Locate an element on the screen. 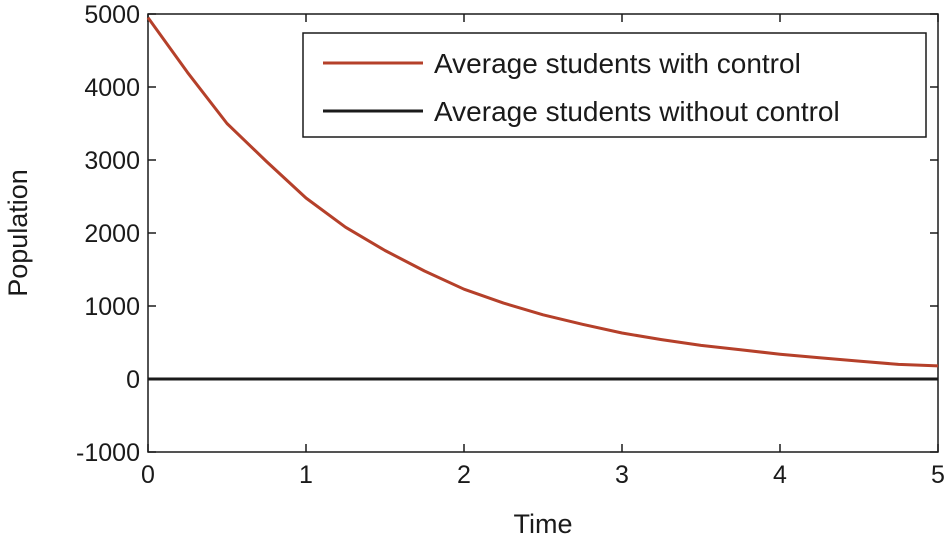 The image size is (950, 543). legend-label-without-control: Average students without control is located at coordinates (637, 111).